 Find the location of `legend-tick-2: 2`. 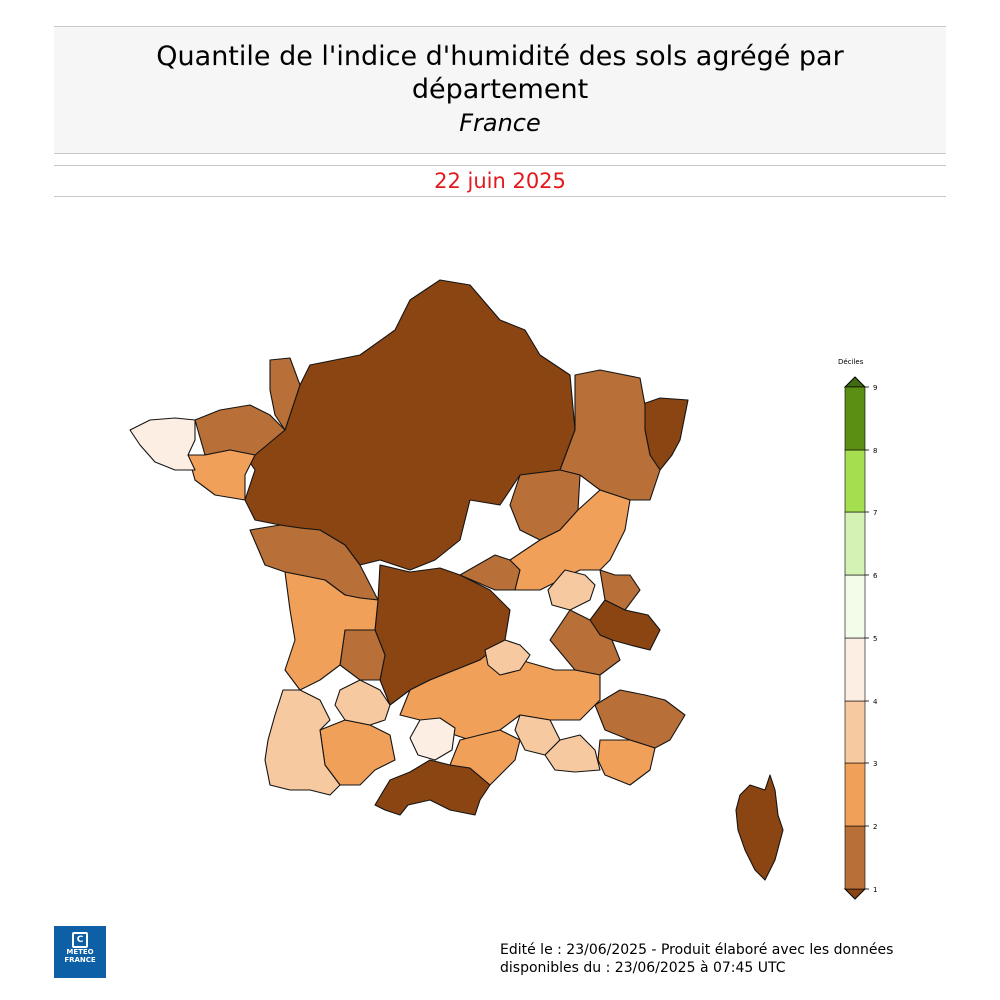

legend-tick-2: 2 is located at coordinates (875, 827).